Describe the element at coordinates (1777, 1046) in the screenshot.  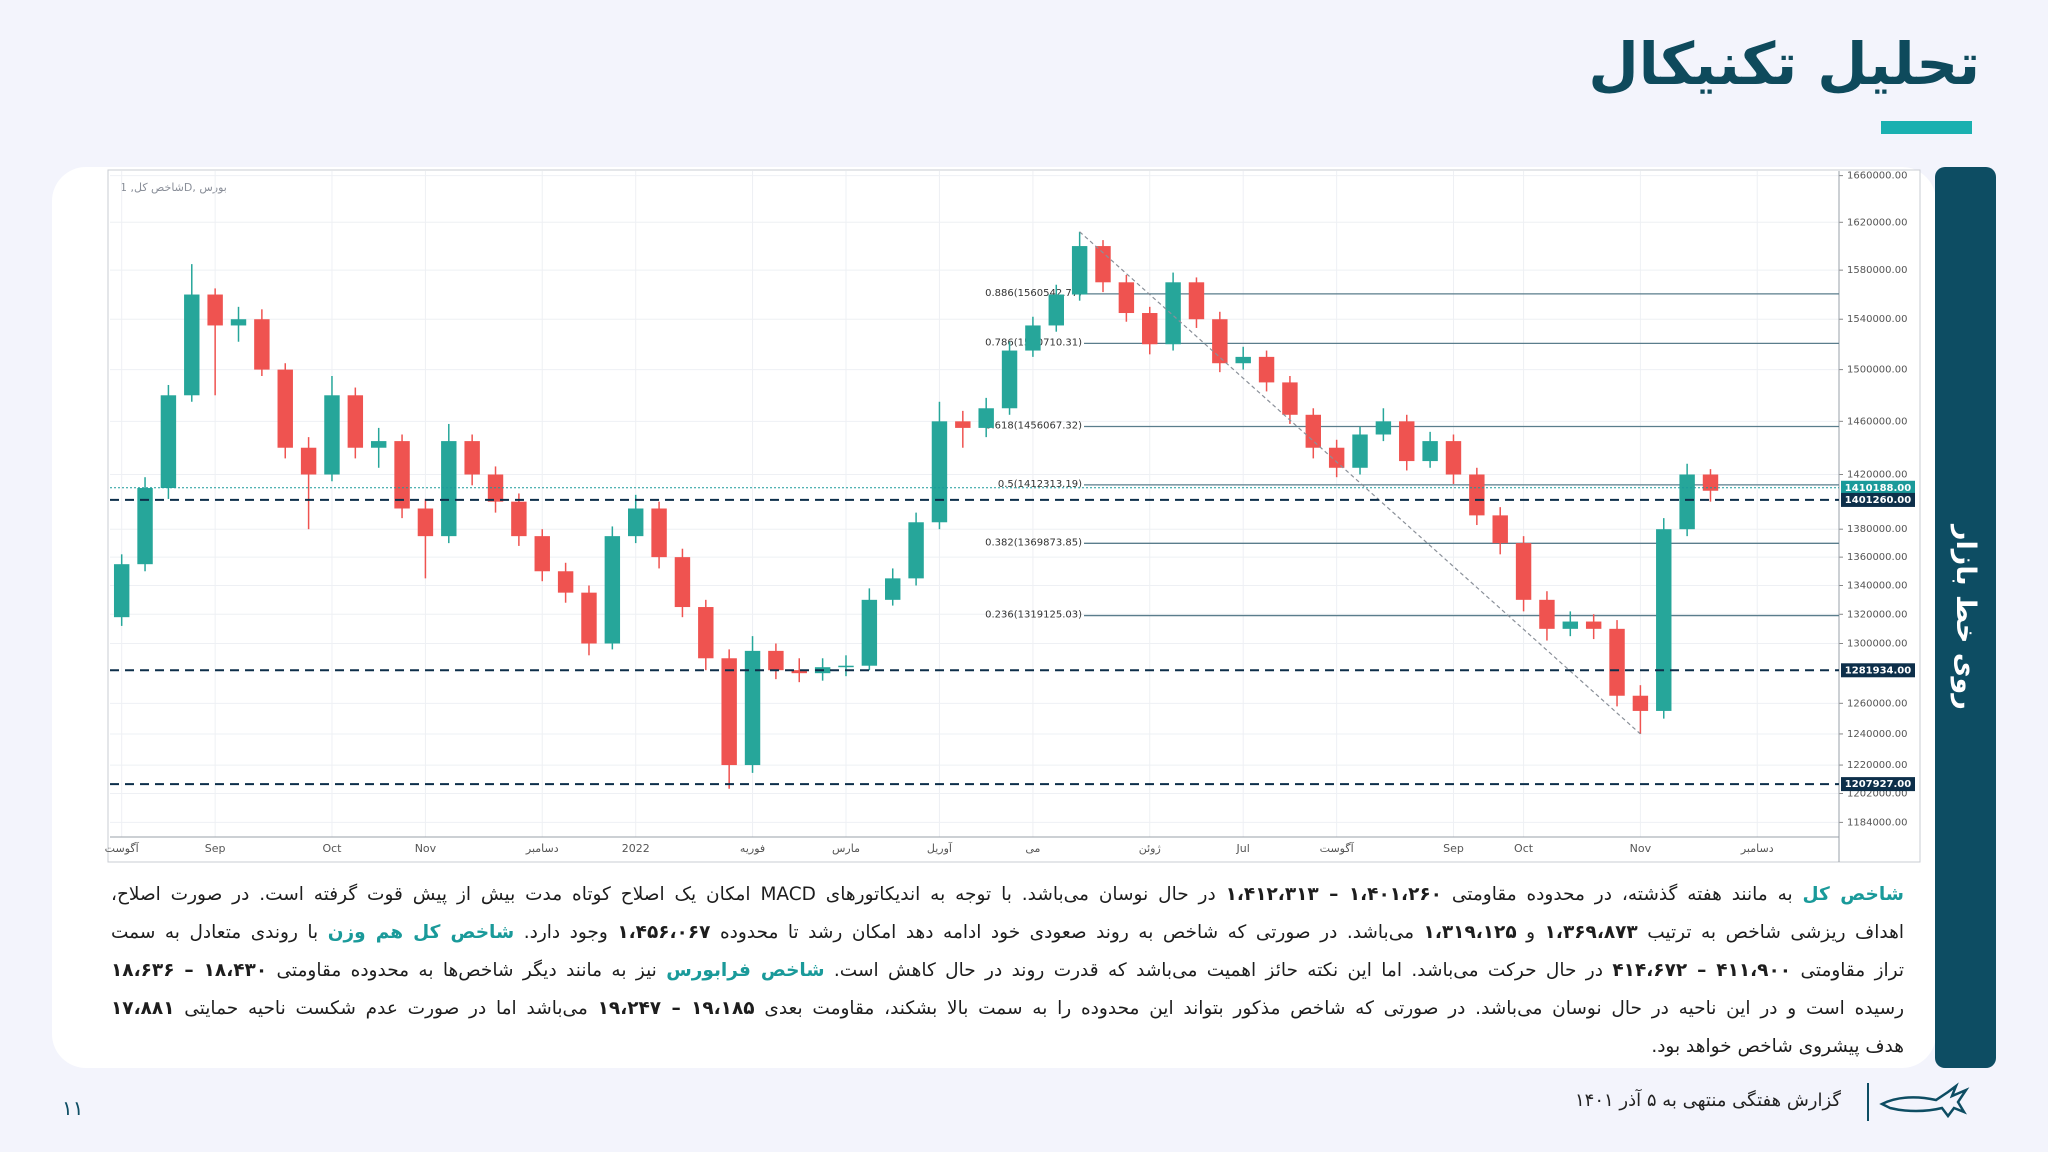
I see `text-run: هدف پیشروی شاخص خواهد بود.` at that location.